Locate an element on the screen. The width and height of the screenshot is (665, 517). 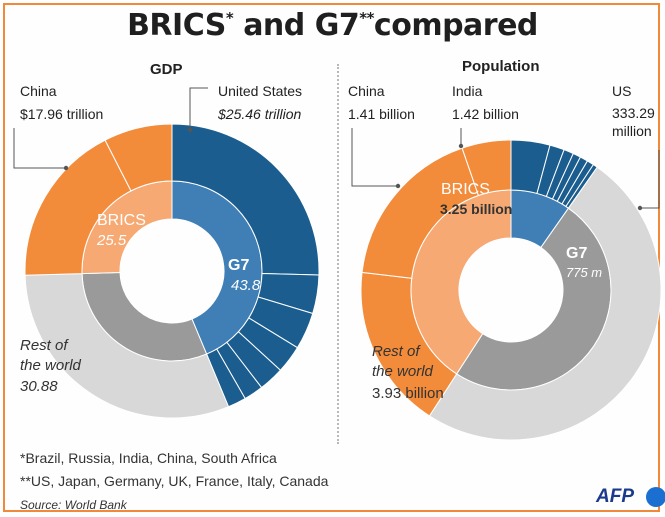
pop-brics-member-slice is located at coordinates (486, 168).